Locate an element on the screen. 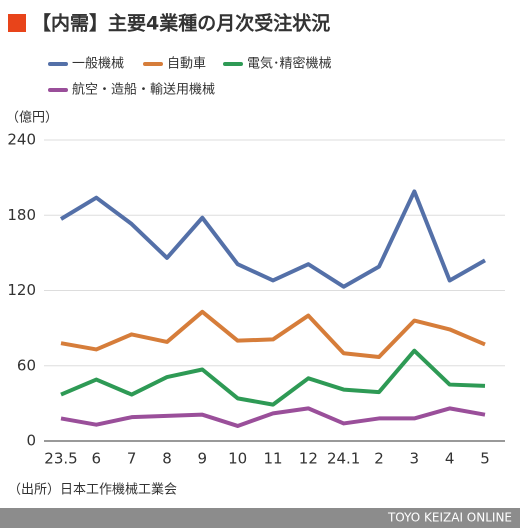  footer-bar is located at coordinates (260, 518).